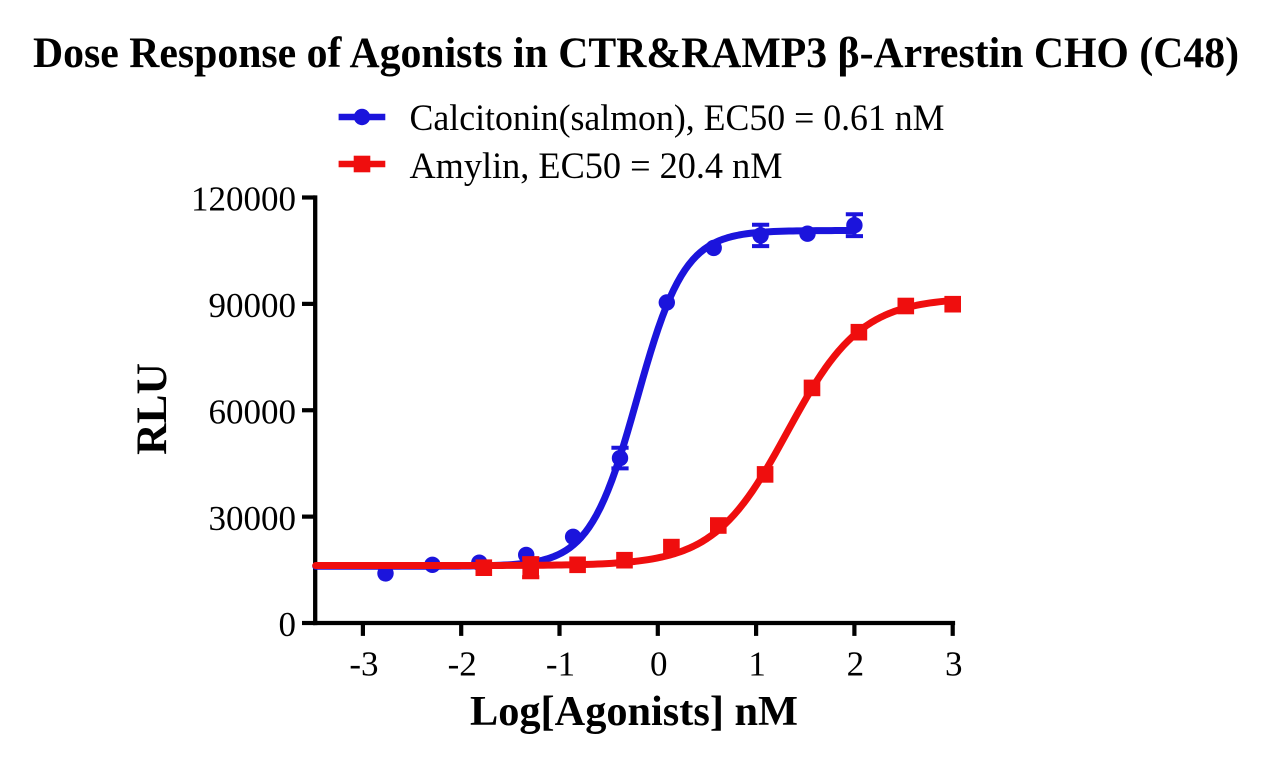 This screenshot has width=1269, height=771. Describe the element at coordinates (596, 165) in the screenshot. I see `svg-text: Amylin, EC50 = 20.4 nM` at that location.